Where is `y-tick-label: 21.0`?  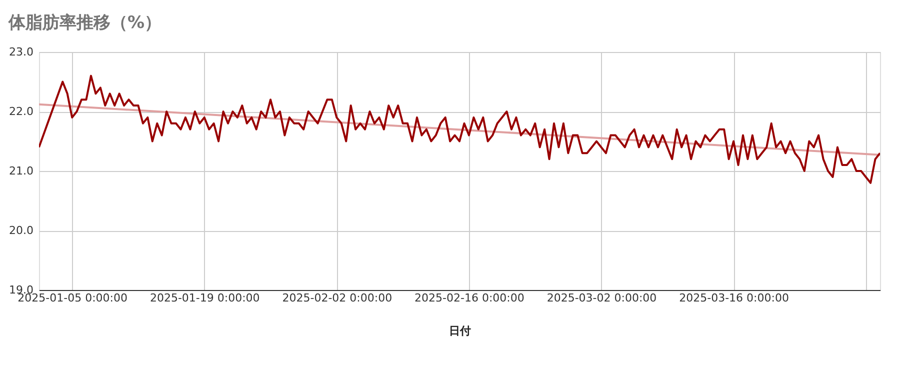
y-tick-label: 21.0 is located at coordinates (21, 171).